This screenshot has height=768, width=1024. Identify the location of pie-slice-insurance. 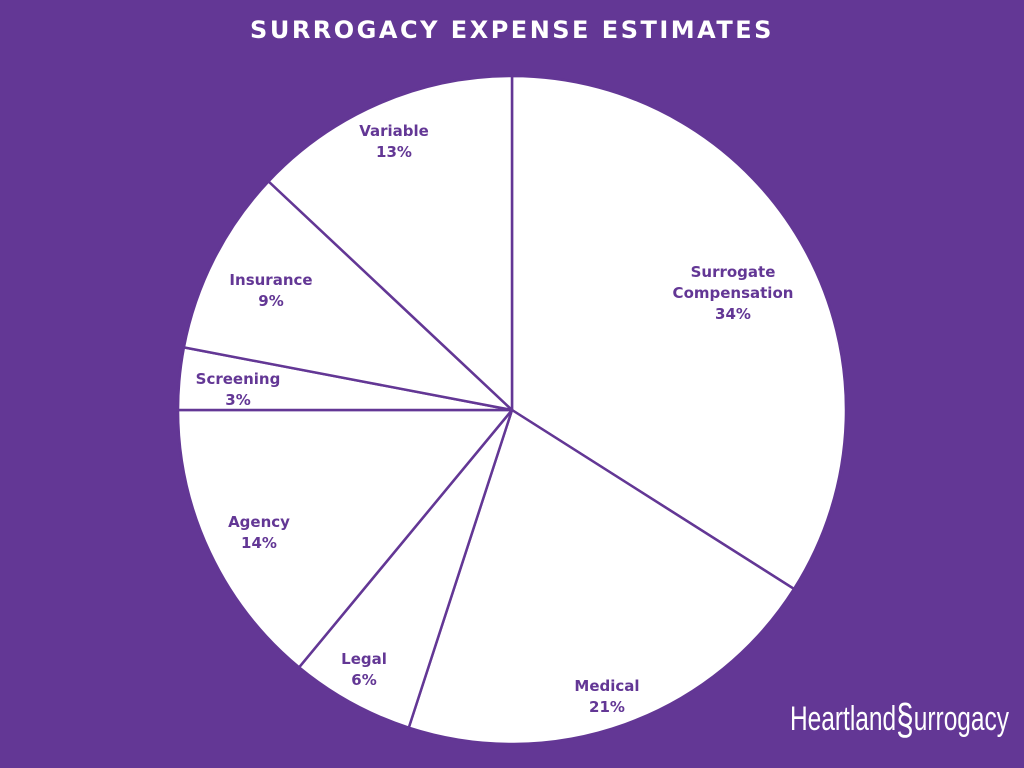
(348, 296).